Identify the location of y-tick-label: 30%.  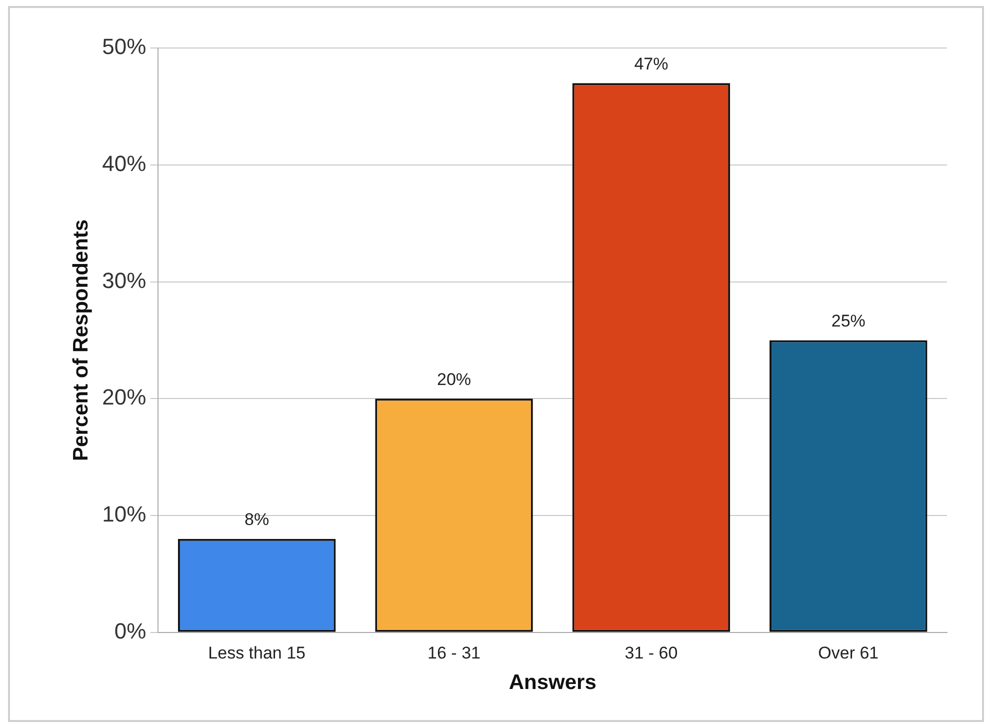
(124, 280).